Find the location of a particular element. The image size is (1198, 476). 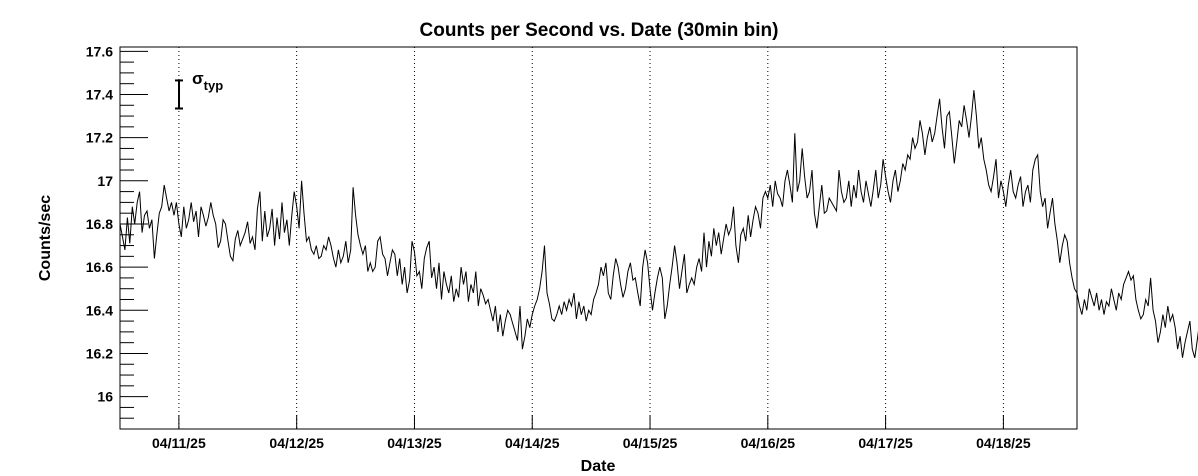

x-tick-label: 04/16/25 is located at coordinates (768, 443).